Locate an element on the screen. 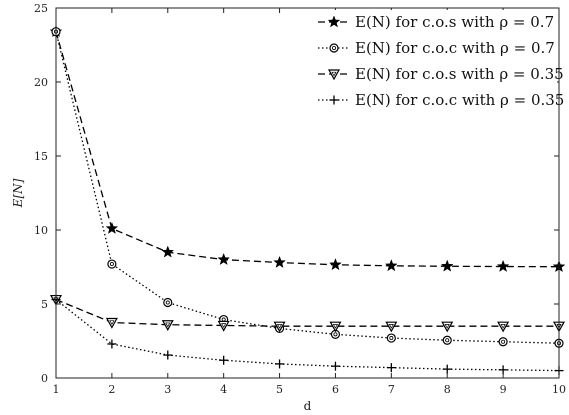  legend-label: E(N) for c.o.c with ρ = 0.35 is located at coordinates (459, 100).